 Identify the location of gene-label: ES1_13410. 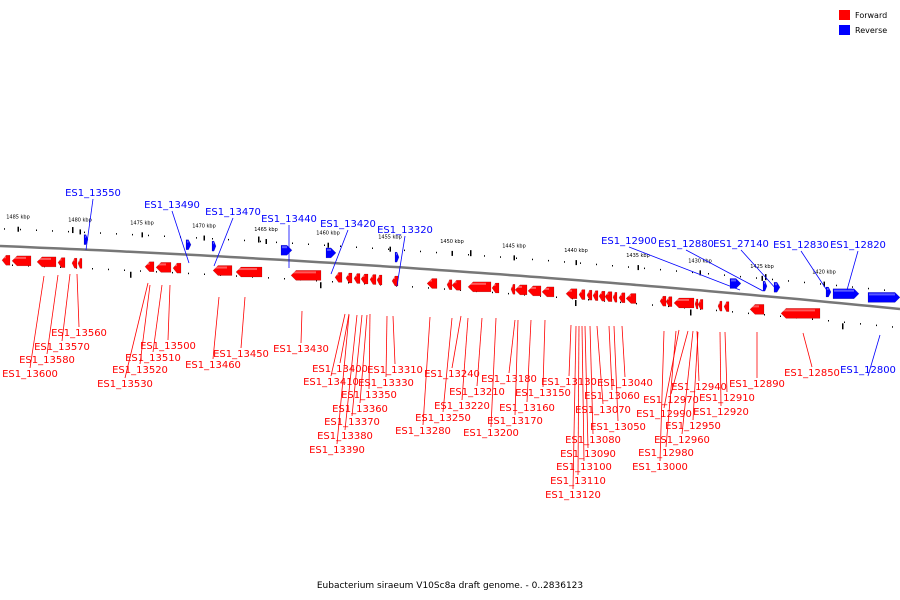
(331, 382).